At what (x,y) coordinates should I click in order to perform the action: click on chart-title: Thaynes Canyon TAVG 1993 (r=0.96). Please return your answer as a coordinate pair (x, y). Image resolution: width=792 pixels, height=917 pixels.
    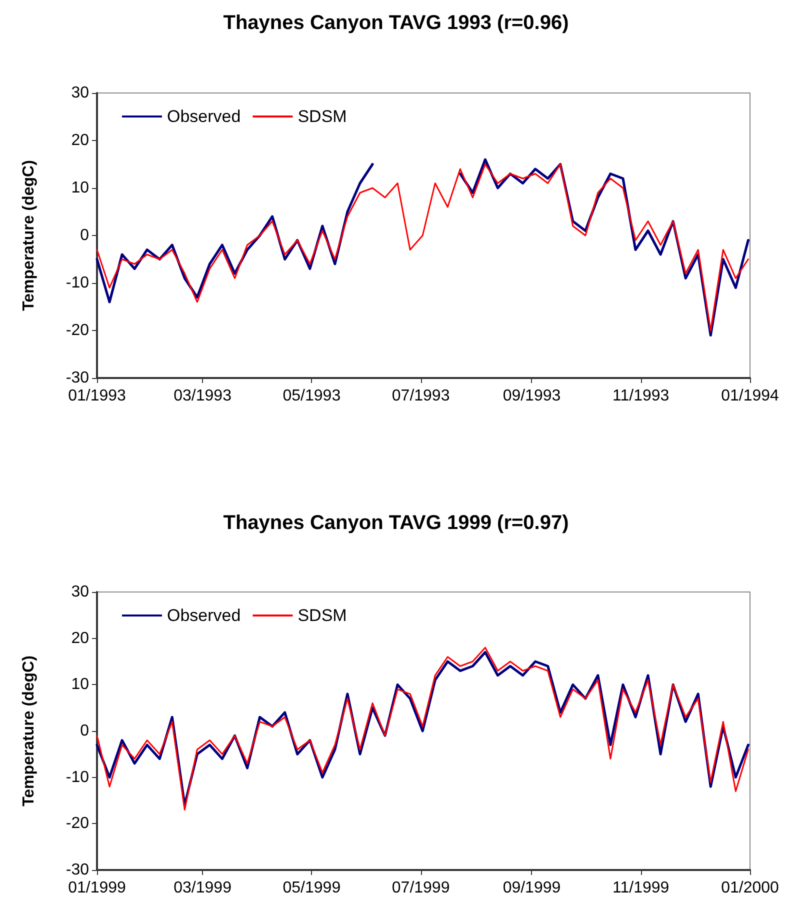
    Looking at the image, I should click on (396, 23).